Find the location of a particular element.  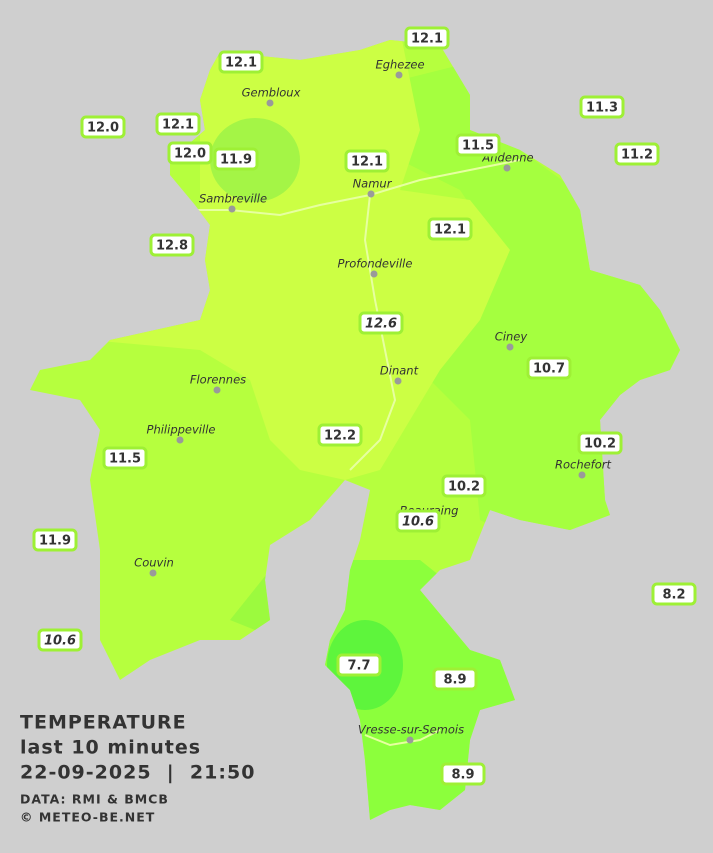

place-label: Sambreville is located at coordinates (233, 199).